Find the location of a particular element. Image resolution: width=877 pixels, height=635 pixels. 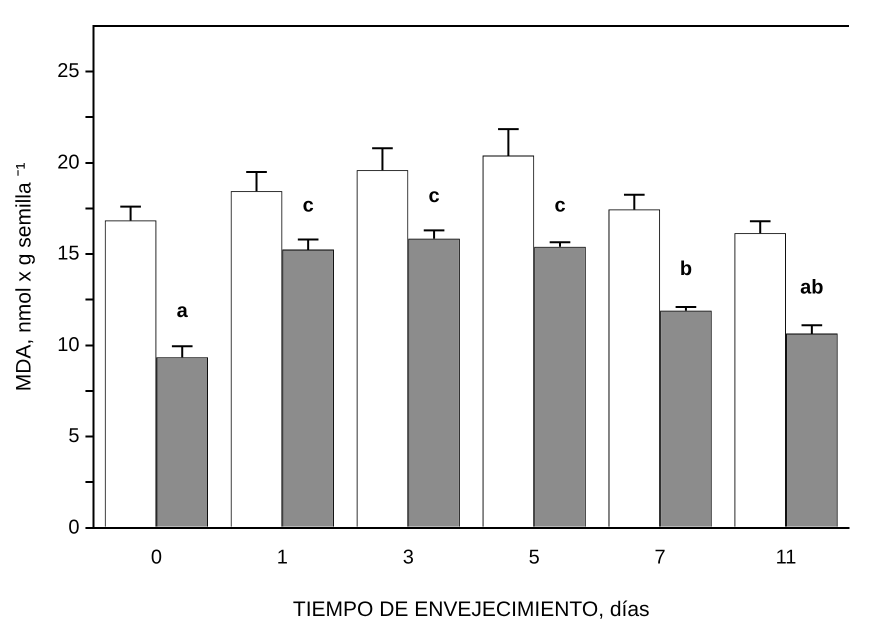

x-tick-label: 1 is located at coordinates (282, 557).